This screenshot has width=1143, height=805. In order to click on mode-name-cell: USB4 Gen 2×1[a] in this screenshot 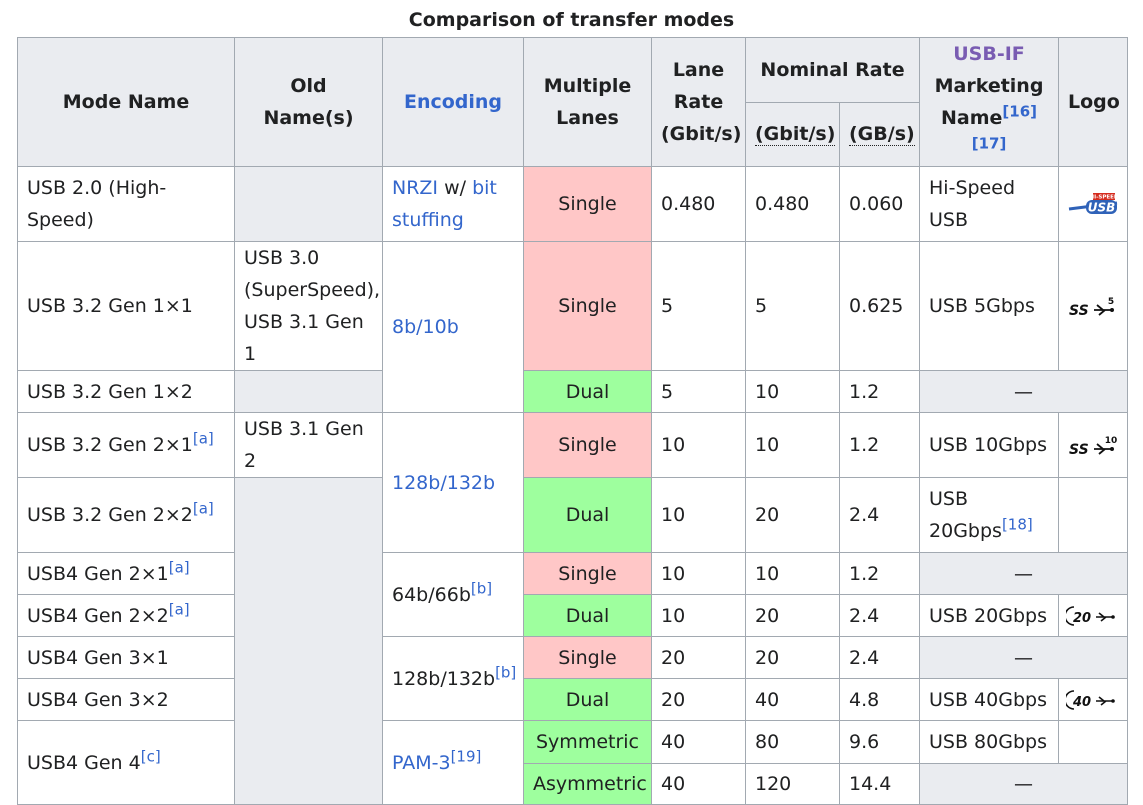, I will do `click(126, 573)`.